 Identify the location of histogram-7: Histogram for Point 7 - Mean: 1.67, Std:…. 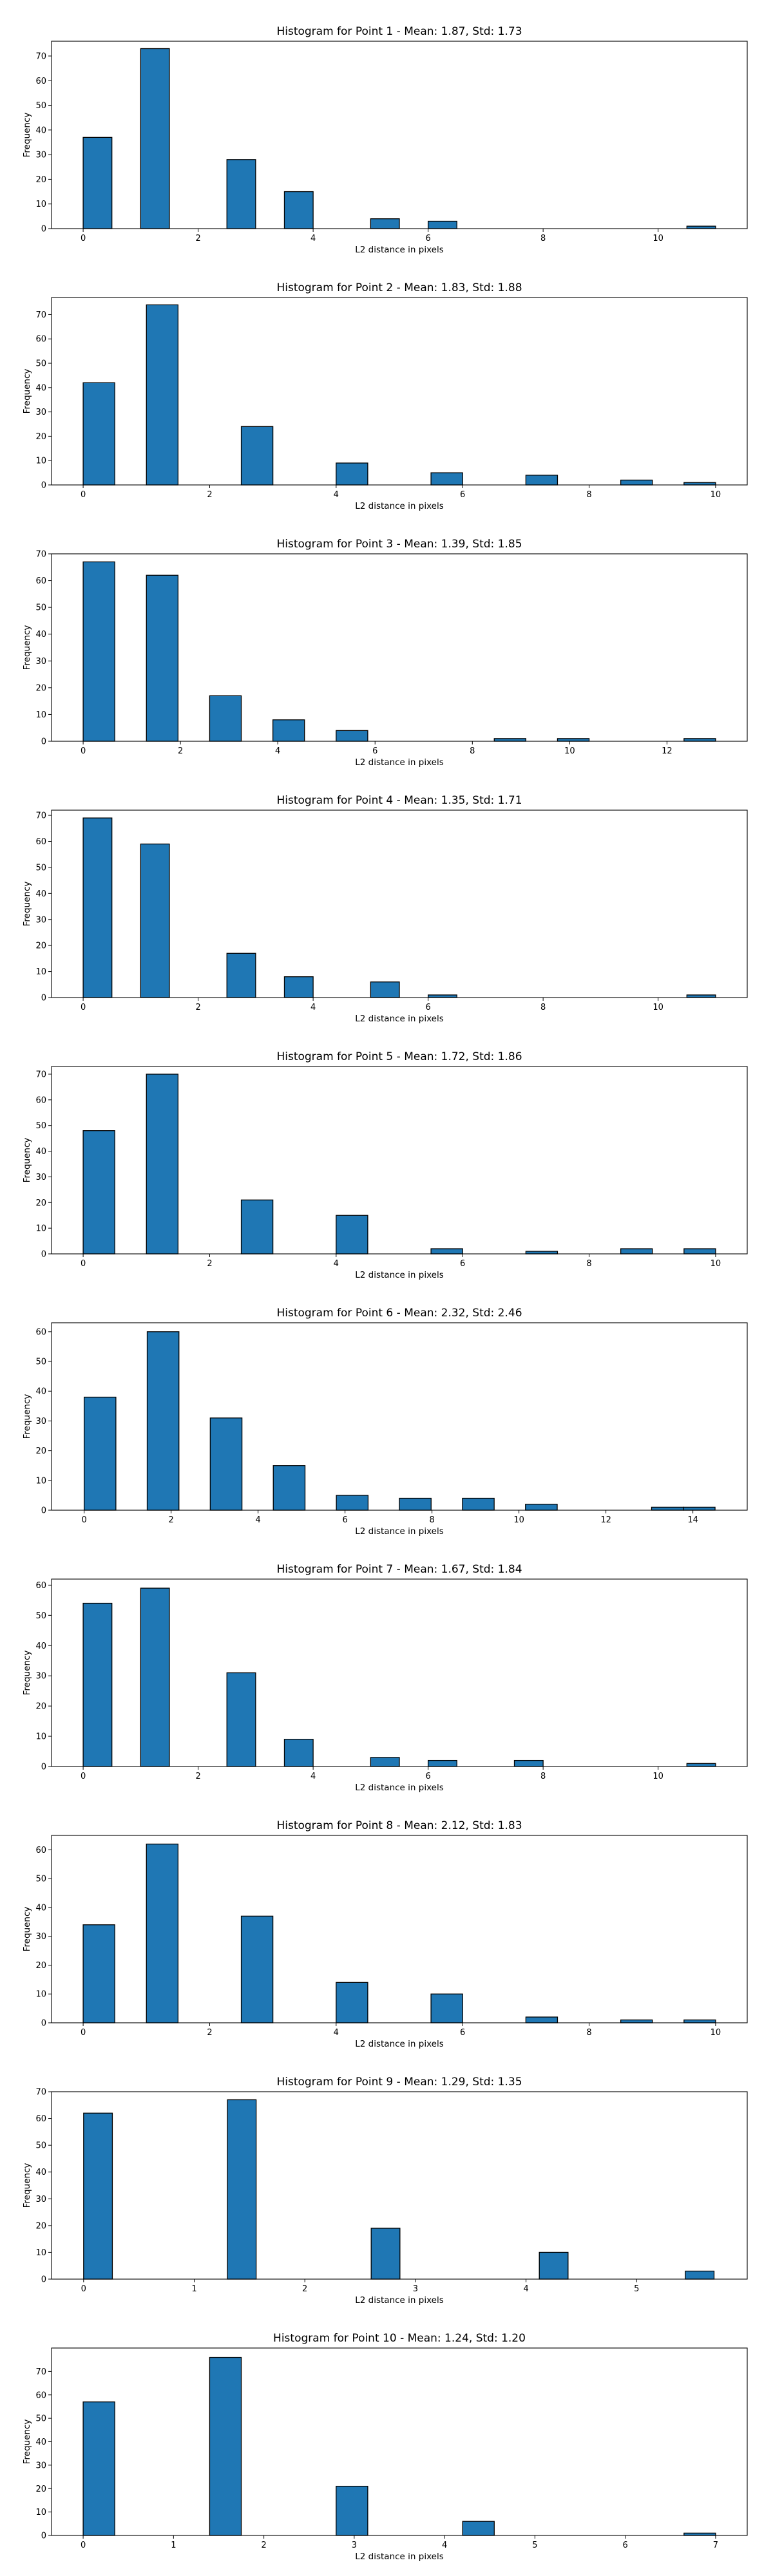
(385, 1678).